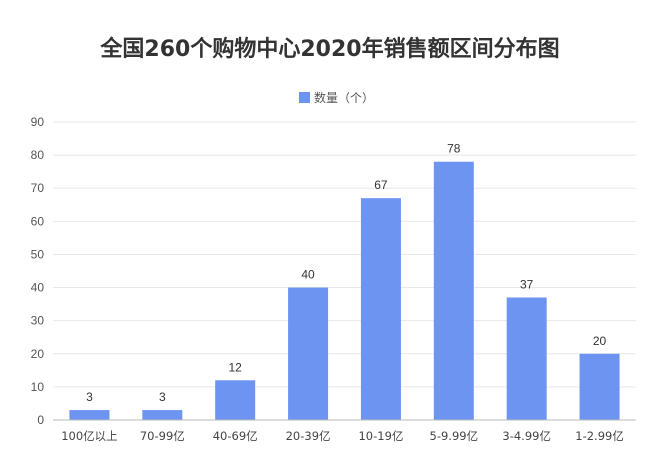 The image size is (661, 453). I want to click on data-label: 37, so click(527, 284).